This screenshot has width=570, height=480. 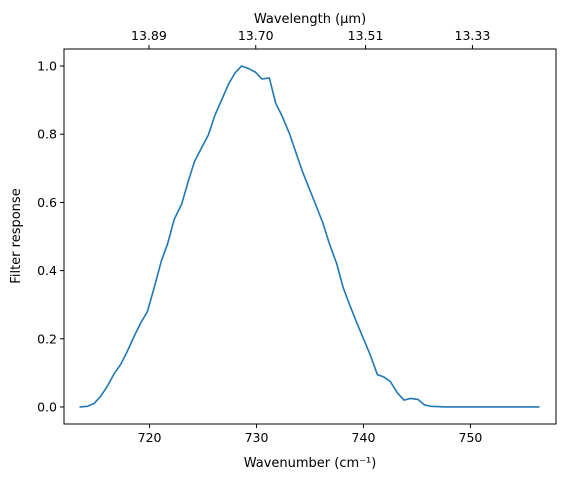 What do you see at coordinates (364, 437) in the screenshot?
I see `x-tick-label: 740` at bounding box center [364, 437].